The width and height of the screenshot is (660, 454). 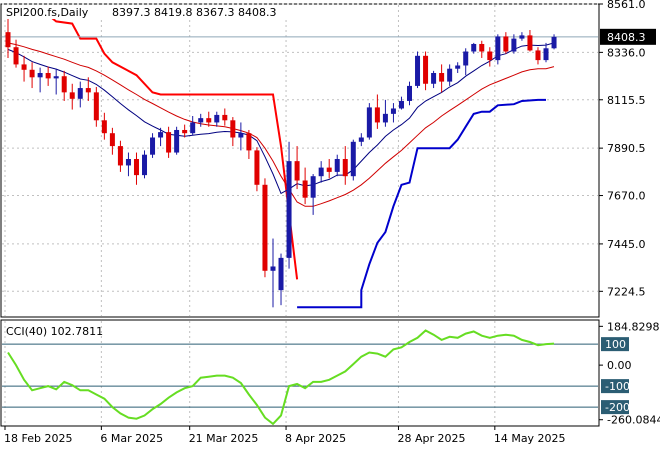 What do you see at coordinates (615, 344) in the screenshot?
I see `cci-level-label: 100` at bounding box center [615, 344].